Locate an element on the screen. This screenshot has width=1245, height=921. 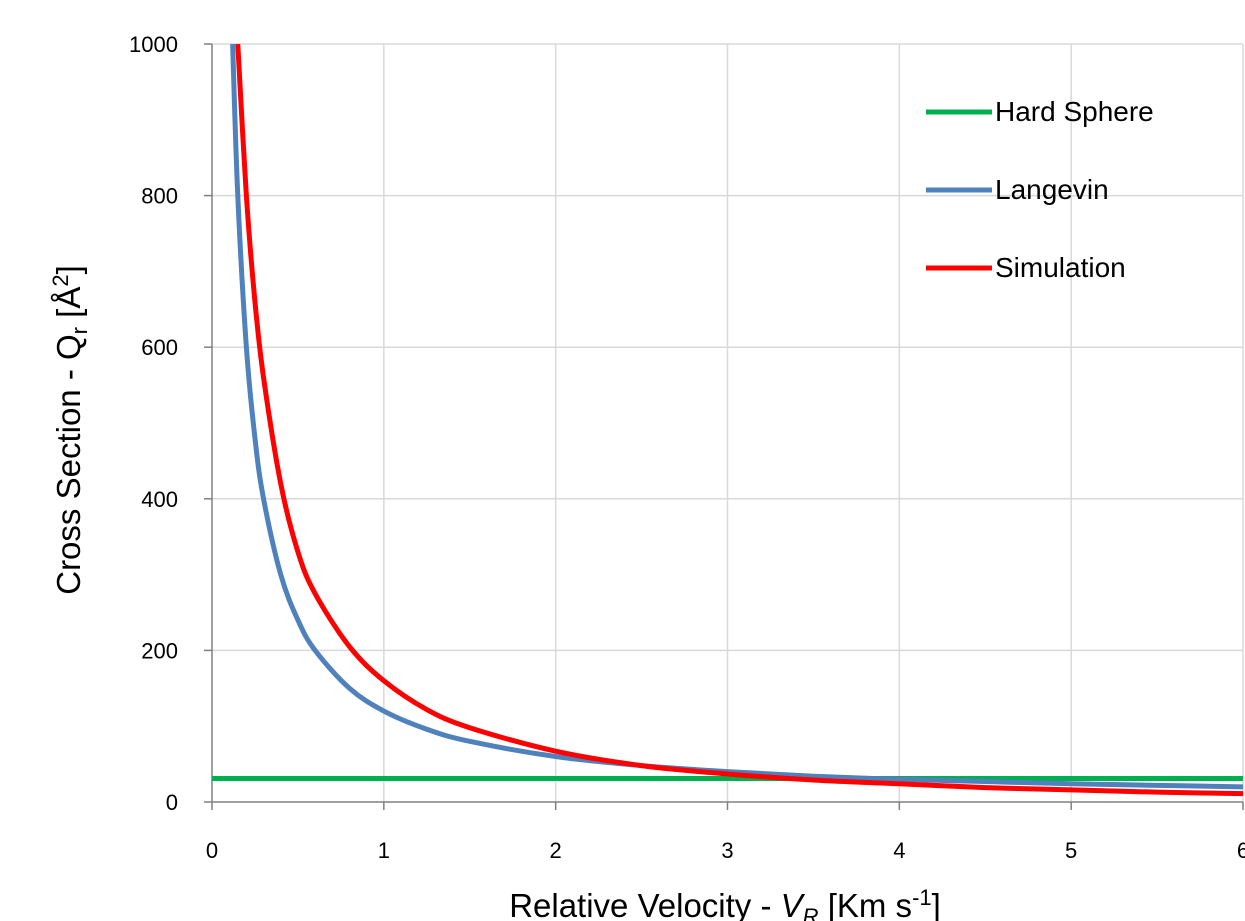
x-tick-label: 1 is located at coordinates (384, 850).